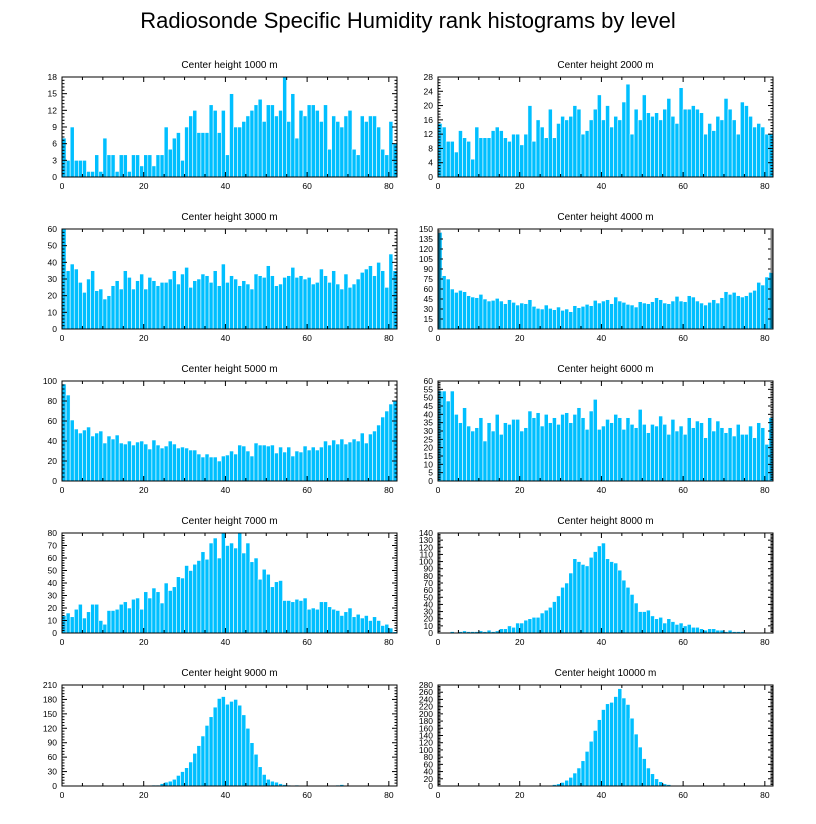 This screenshot has height=824, width=816. I want to click on y-tick-label: 70, so click(53, 546).